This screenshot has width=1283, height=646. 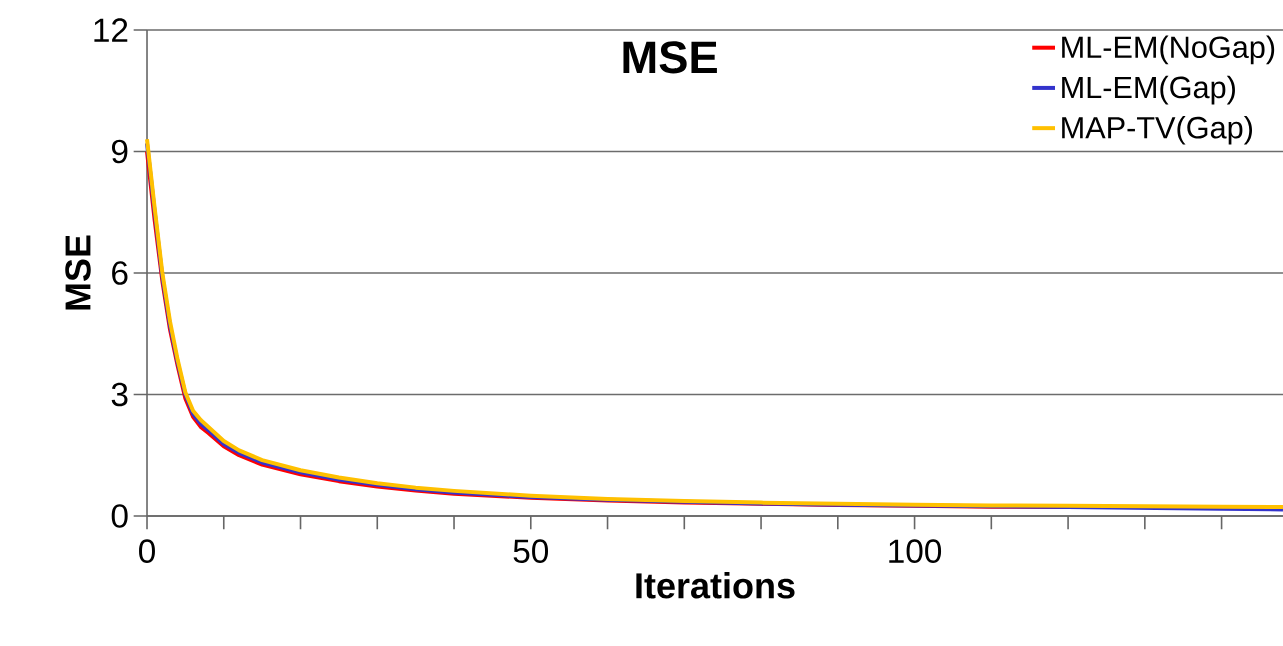 I want to click on x-tick-label: 50, so click(x=531, y=551).